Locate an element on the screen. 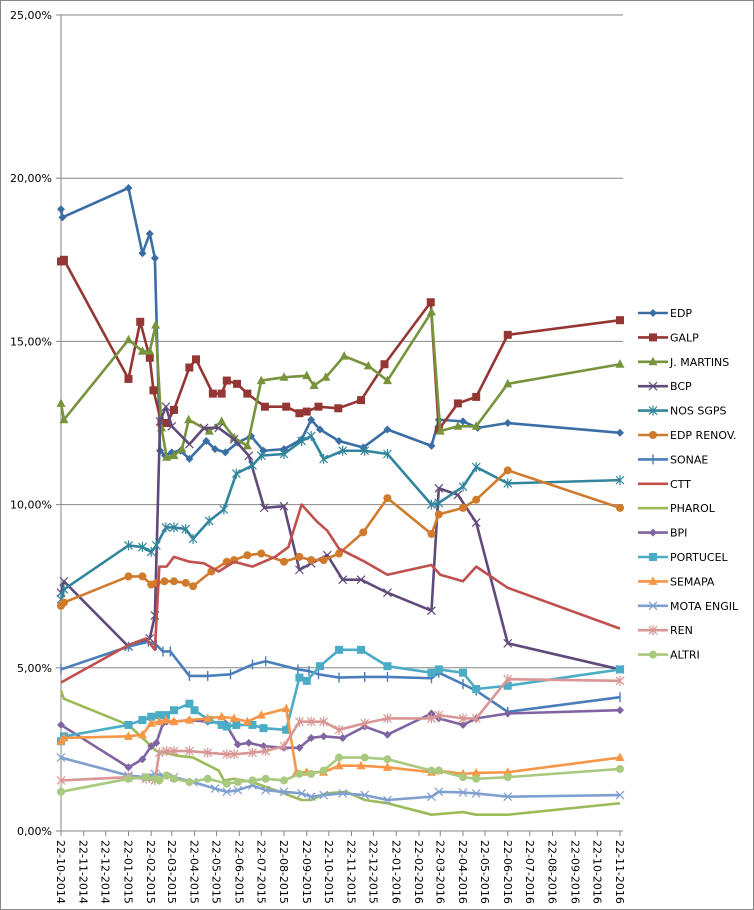 This screenshot has height=910, width=754. x-tick-label: 22-08-2015 is located at coordinates (283, 872).